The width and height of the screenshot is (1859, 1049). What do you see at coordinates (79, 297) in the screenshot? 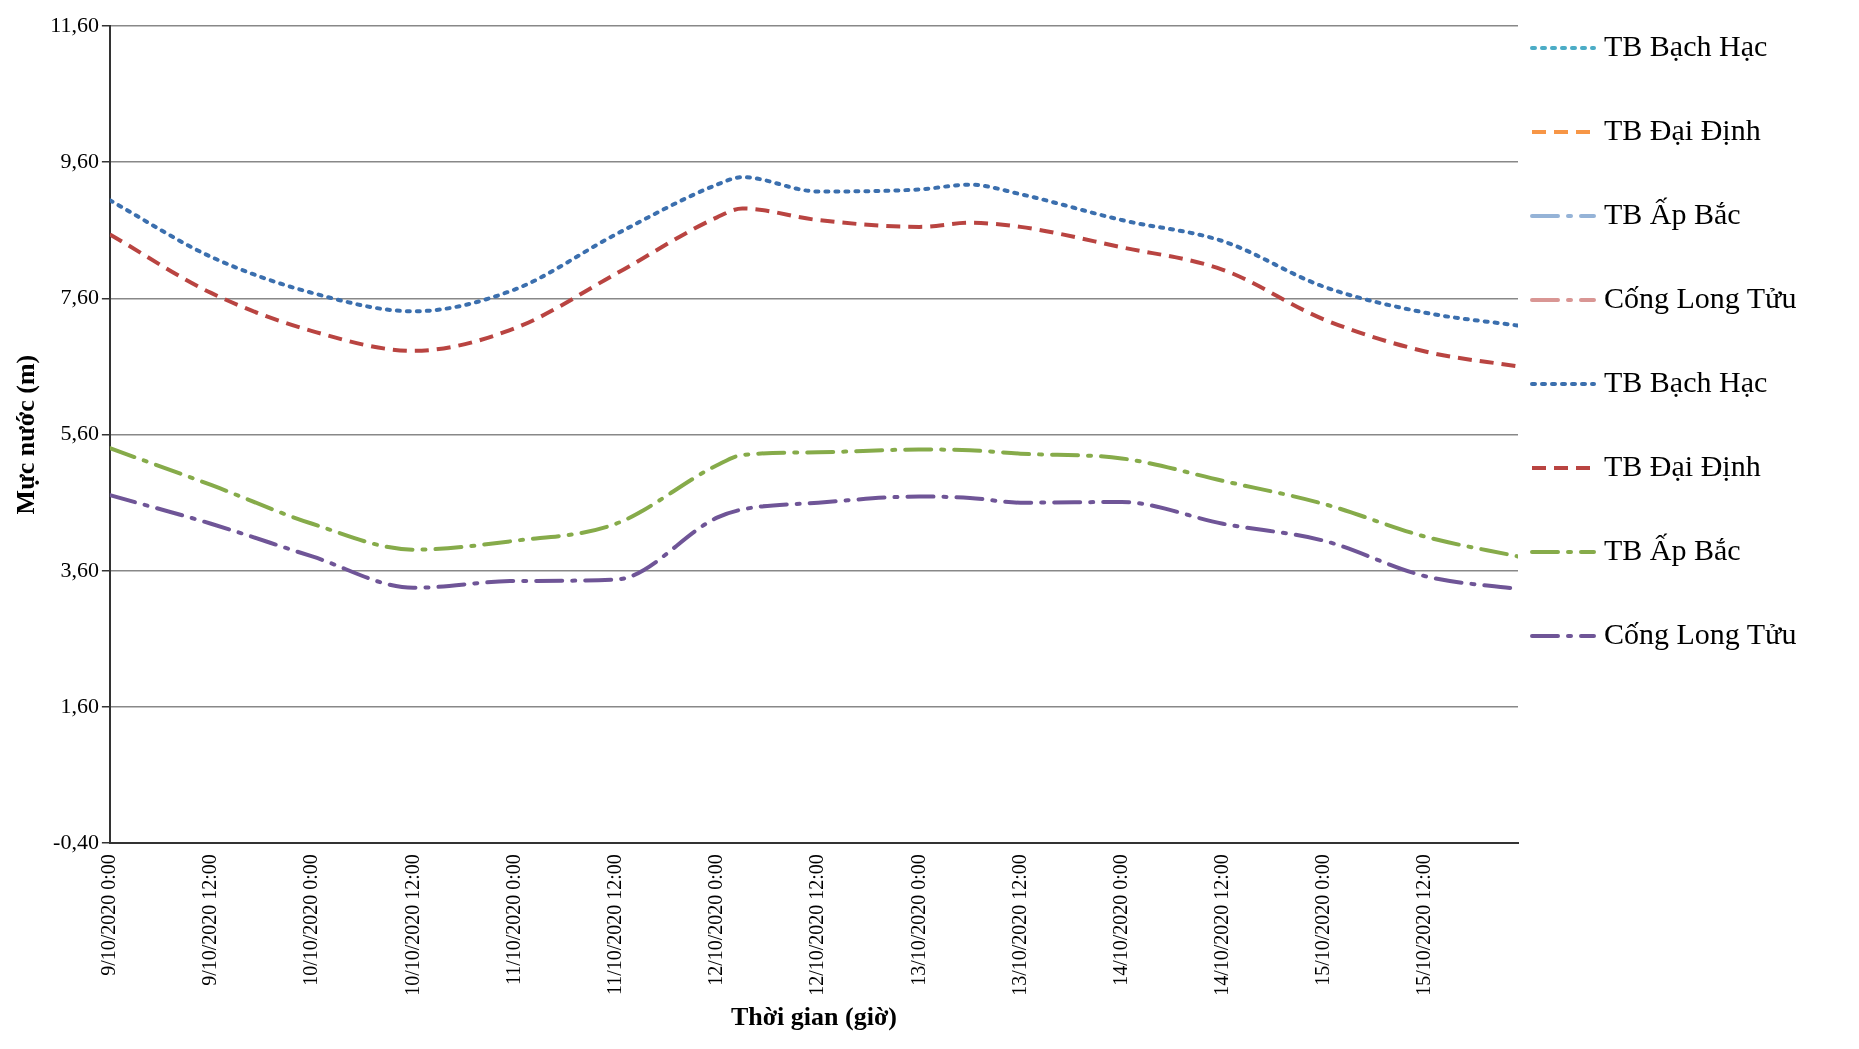
I see `y-tick-label: 7,60` at bounding box center [79, 297].